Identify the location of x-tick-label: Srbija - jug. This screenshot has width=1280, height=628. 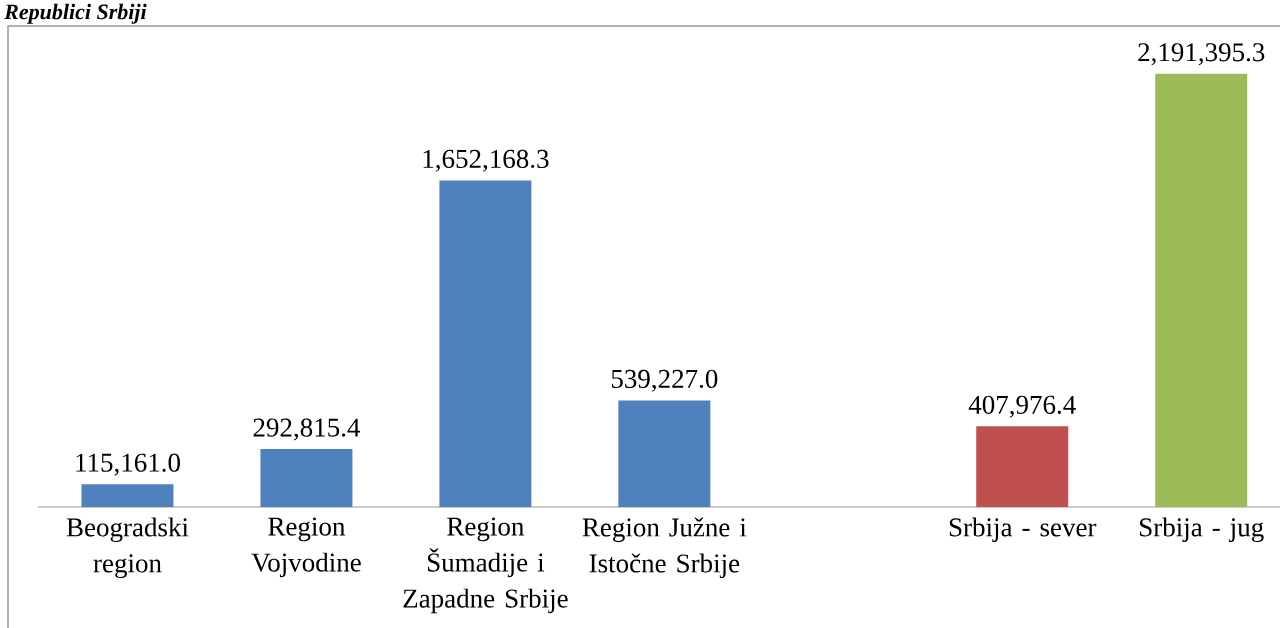
(1202, 530).